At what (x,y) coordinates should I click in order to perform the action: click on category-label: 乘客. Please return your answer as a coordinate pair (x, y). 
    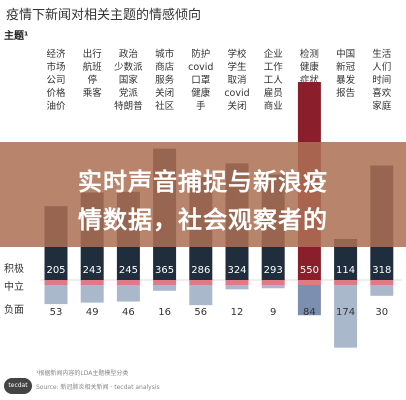
    Looking at the image, I should click on (93, 93).